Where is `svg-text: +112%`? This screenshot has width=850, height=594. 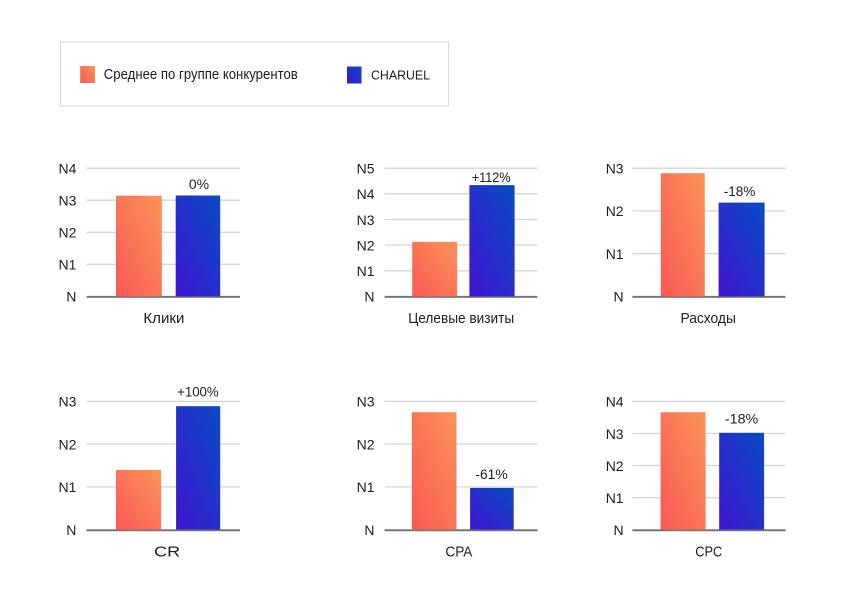 svg-text: +112% is located at coordinates (491, 177).